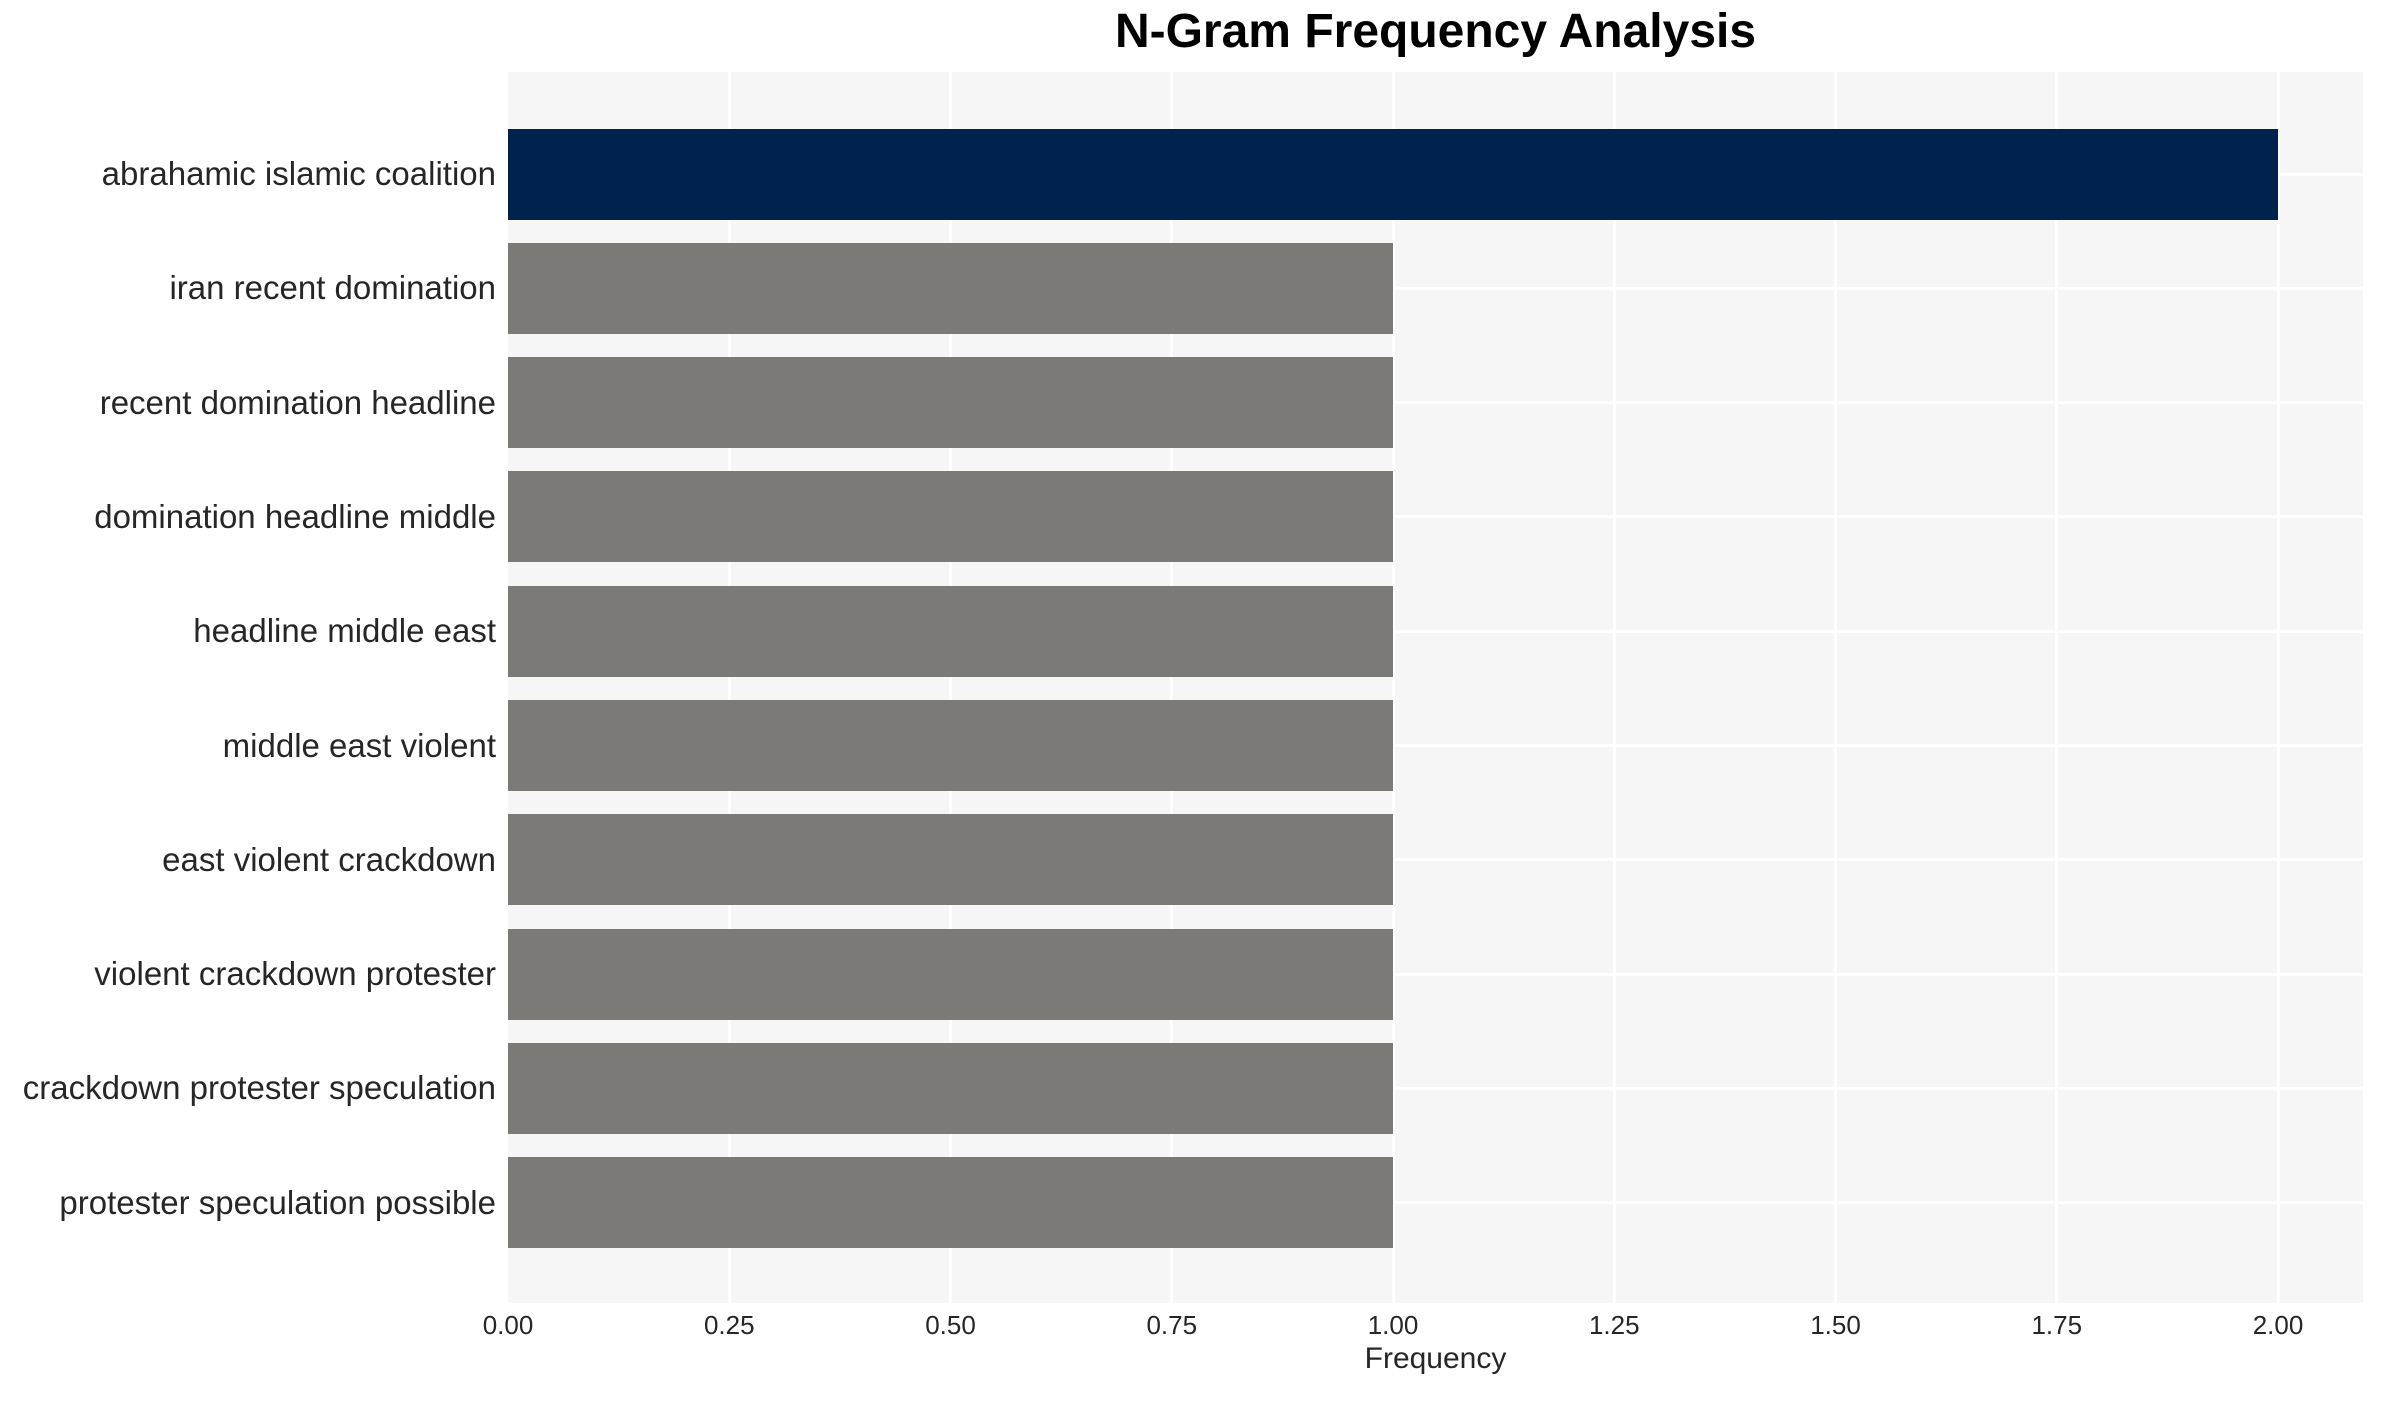 The width and height of the screenshot is (2387, 1402). What do you see at coordinates (1435, 31) in the screenshot?
I see `chart-title: N-Gram Frequency Analysis` at bounding box center [1435, 31].